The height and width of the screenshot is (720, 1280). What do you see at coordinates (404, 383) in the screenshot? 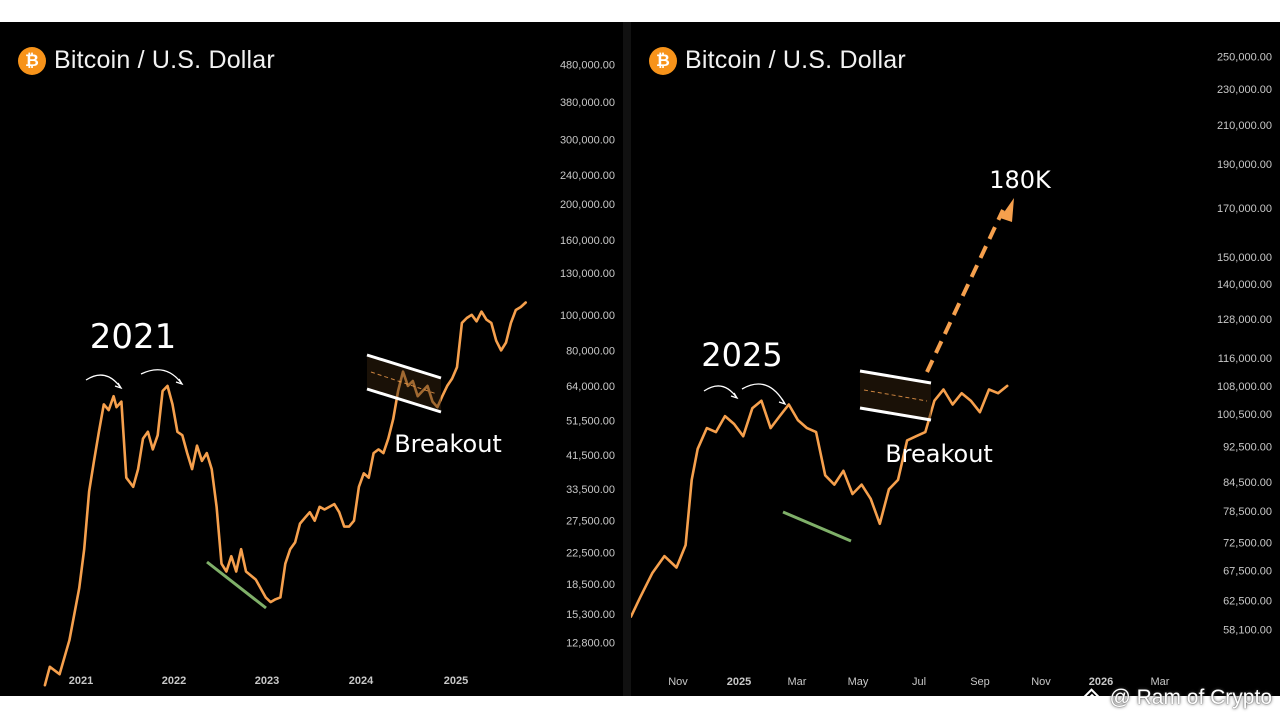
I see `left-flag-midline` at bounding box center [404, 383].